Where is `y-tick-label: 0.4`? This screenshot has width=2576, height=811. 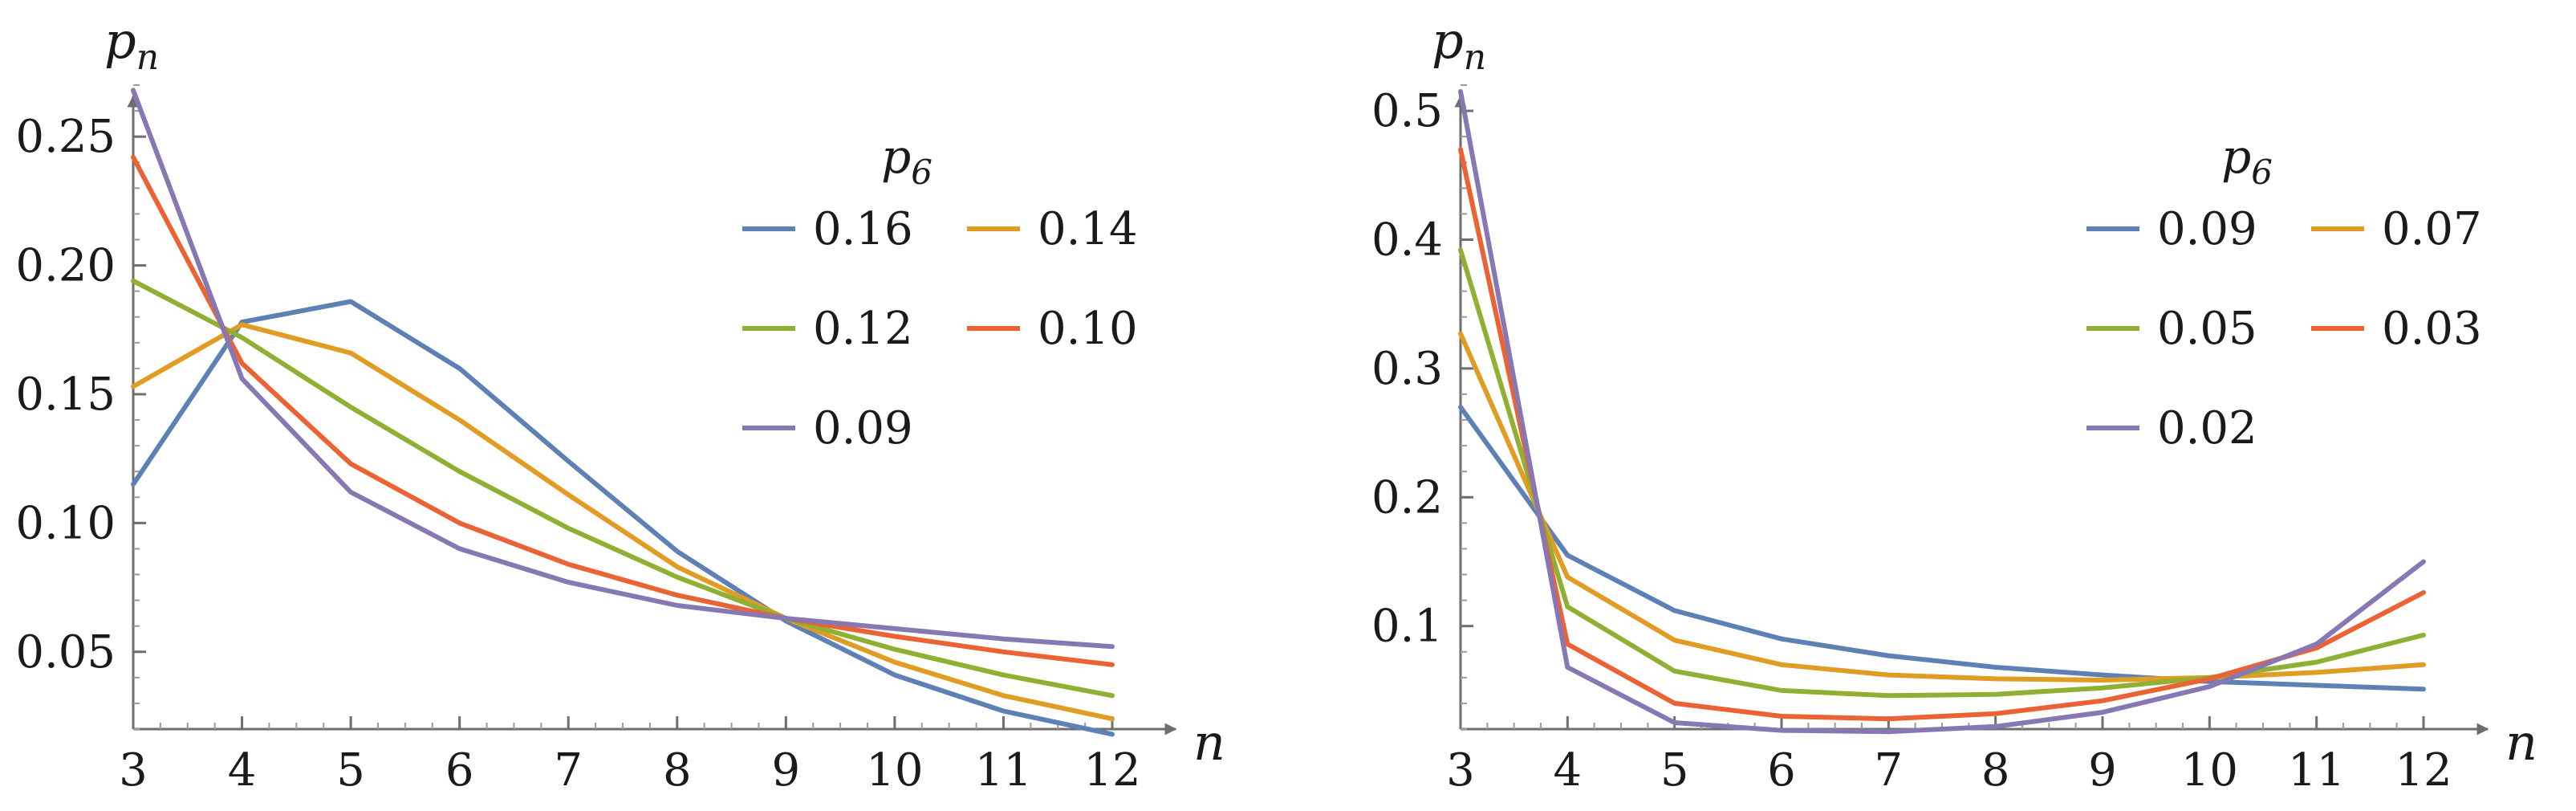 y-tick-label: 0.4 is located at coordinates (1407, 240).